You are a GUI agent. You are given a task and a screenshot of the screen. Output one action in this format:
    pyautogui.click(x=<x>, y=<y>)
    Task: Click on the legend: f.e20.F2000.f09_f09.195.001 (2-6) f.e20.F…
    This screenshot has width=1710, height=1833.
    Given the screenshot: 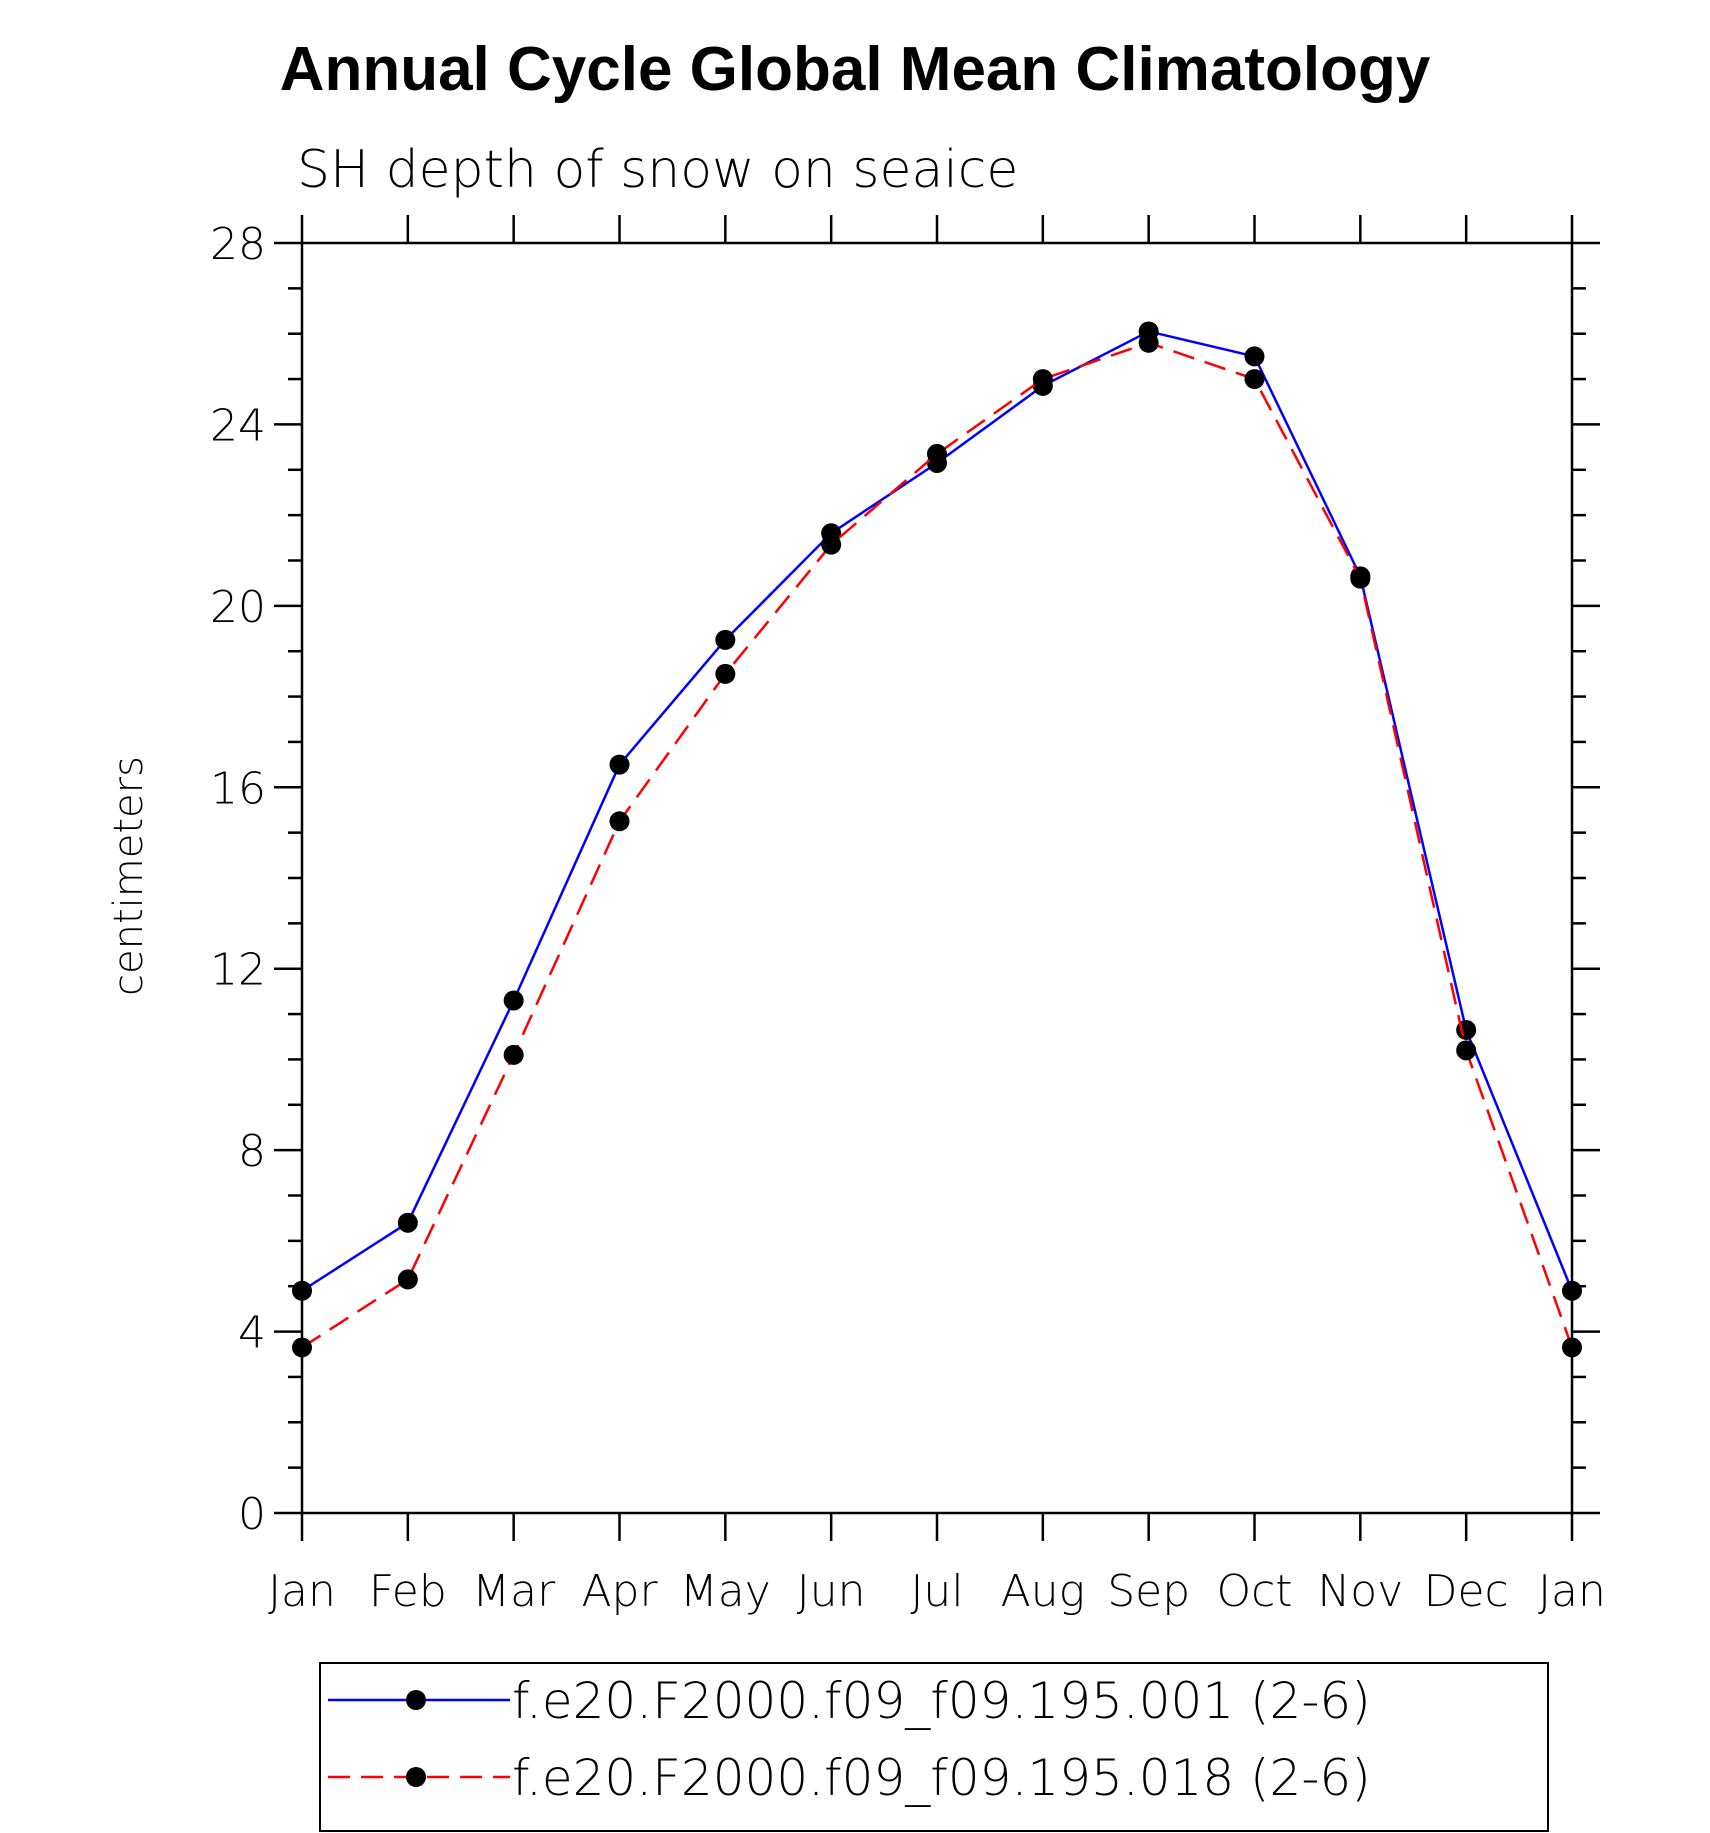 What is the action you would take?
    pyautogui.click(x=934, y=1747)
    